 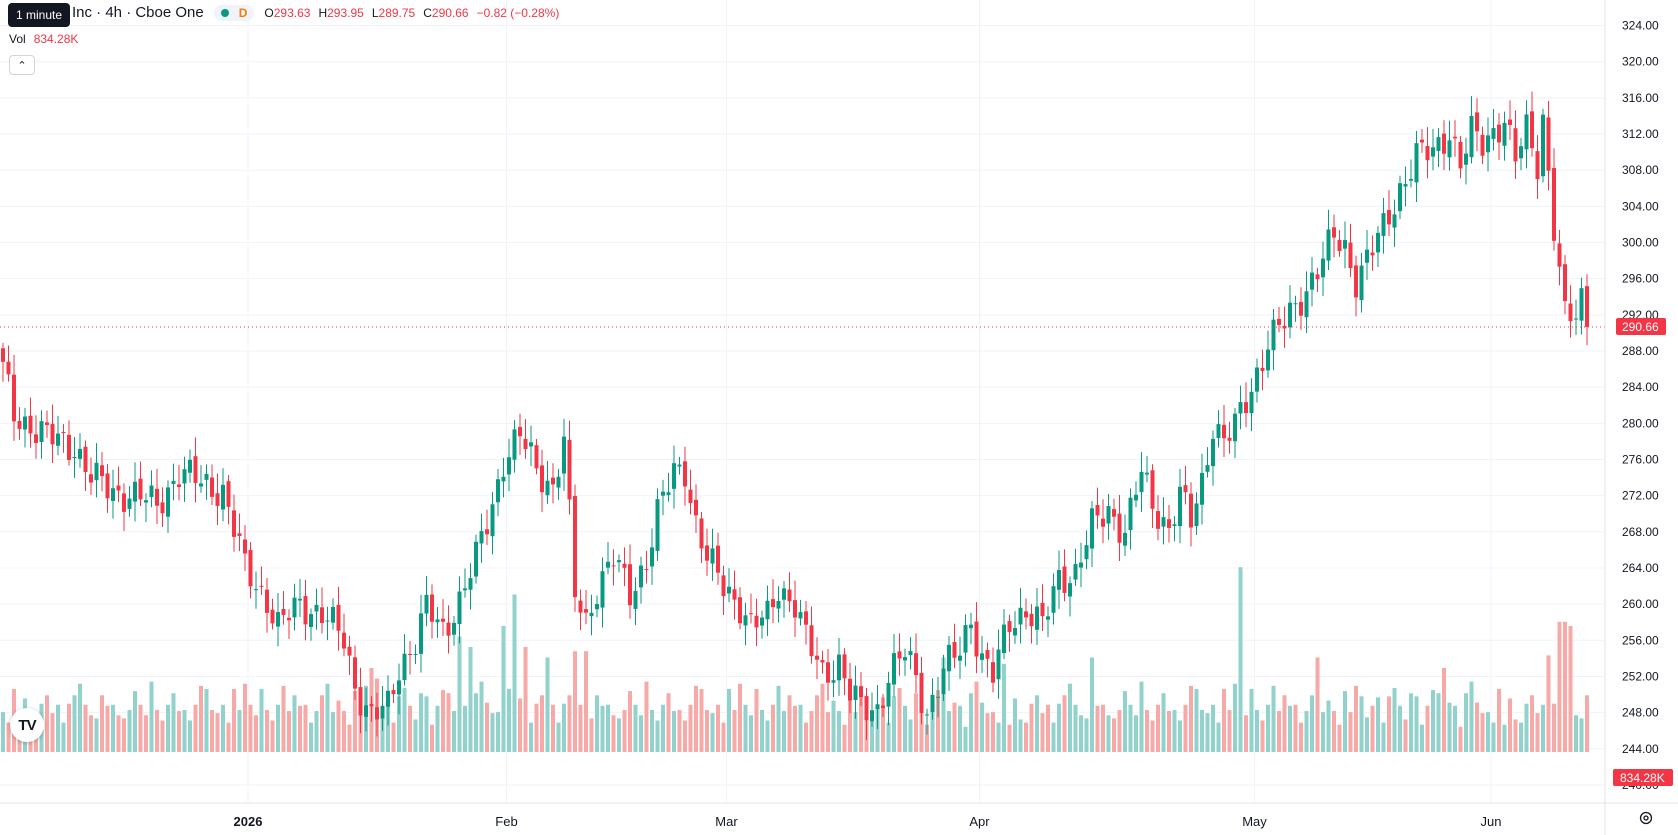 I want to click on time-tick-label: May, so click(x=1254, y=821).